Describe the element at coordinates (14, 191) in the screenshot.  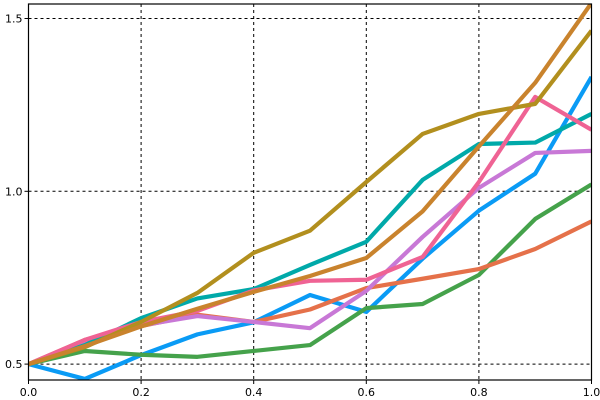
I see `y-tick-label: 1.0` at that location.